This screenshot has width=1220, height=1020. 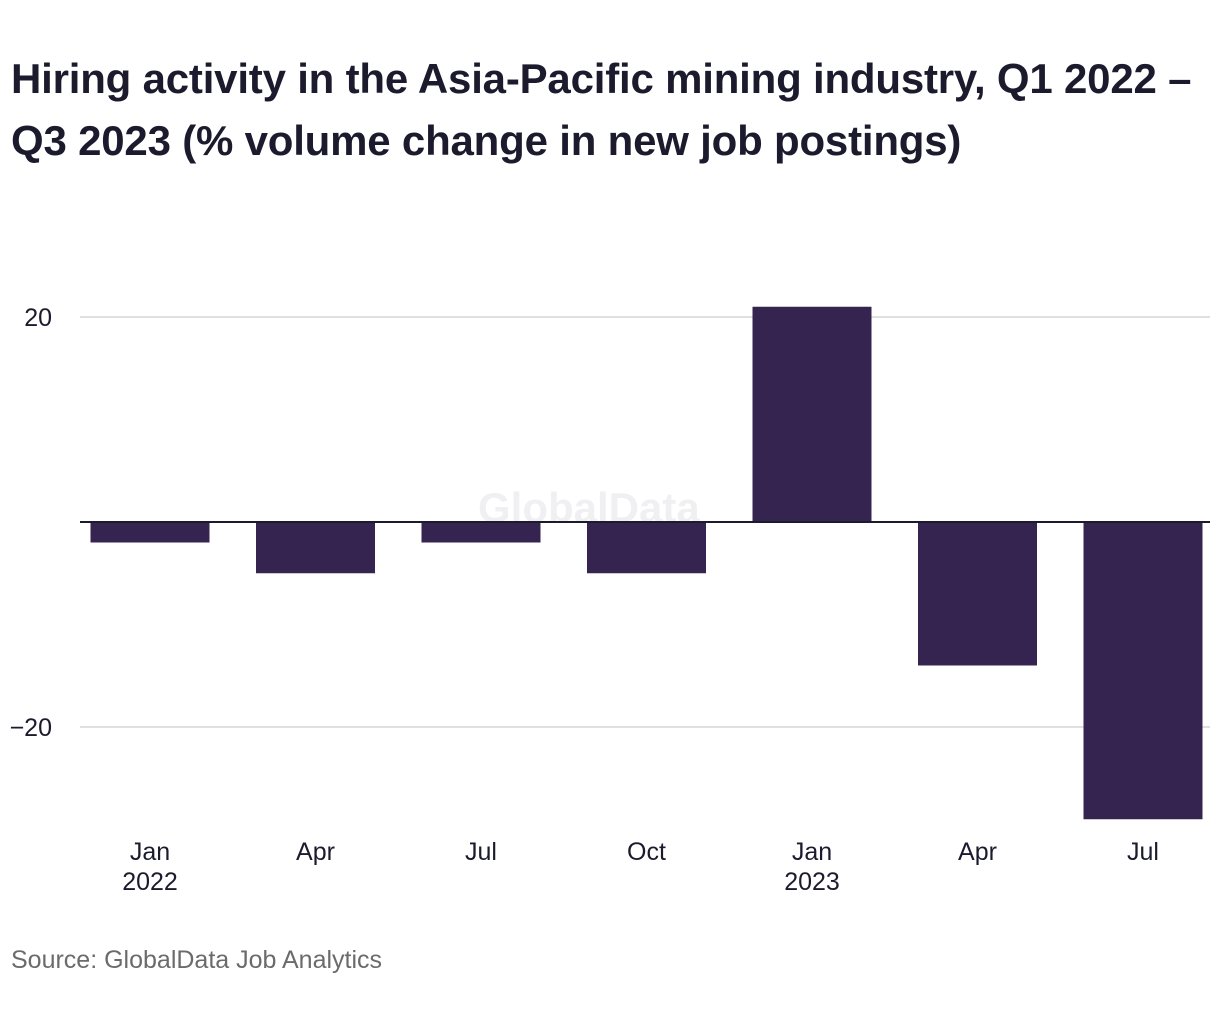 What do you see at coordinates (812, 882) in the screenshot?
I see `x-tick-year-label: 2023` at bounding box center [812, 882].